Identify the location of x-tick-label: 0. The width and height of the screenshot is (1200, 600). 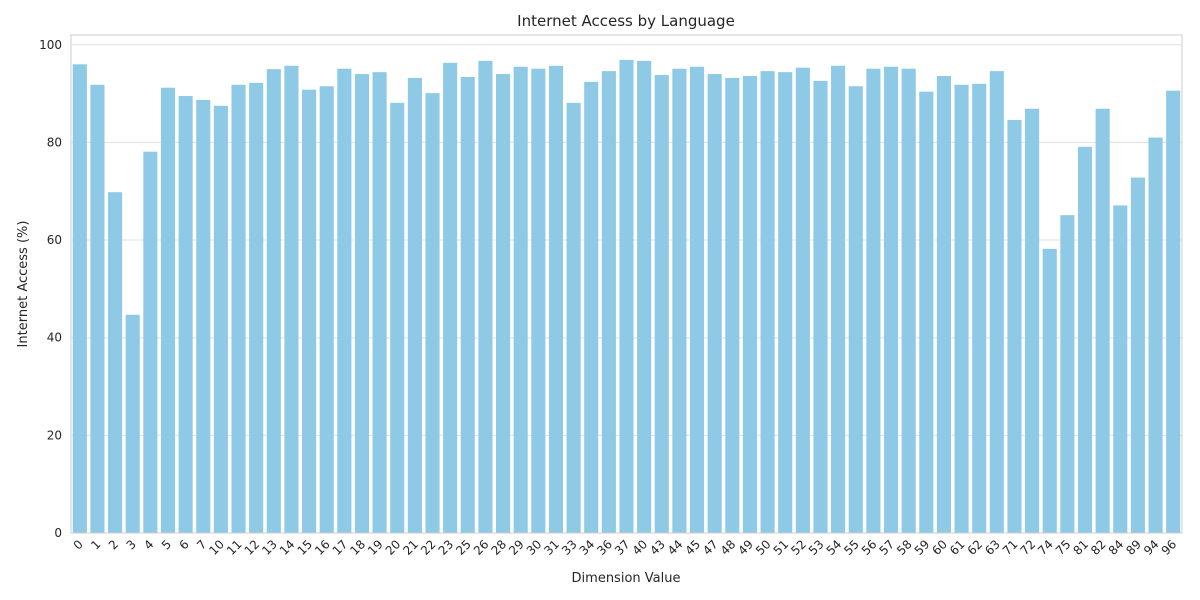
(78, 544).